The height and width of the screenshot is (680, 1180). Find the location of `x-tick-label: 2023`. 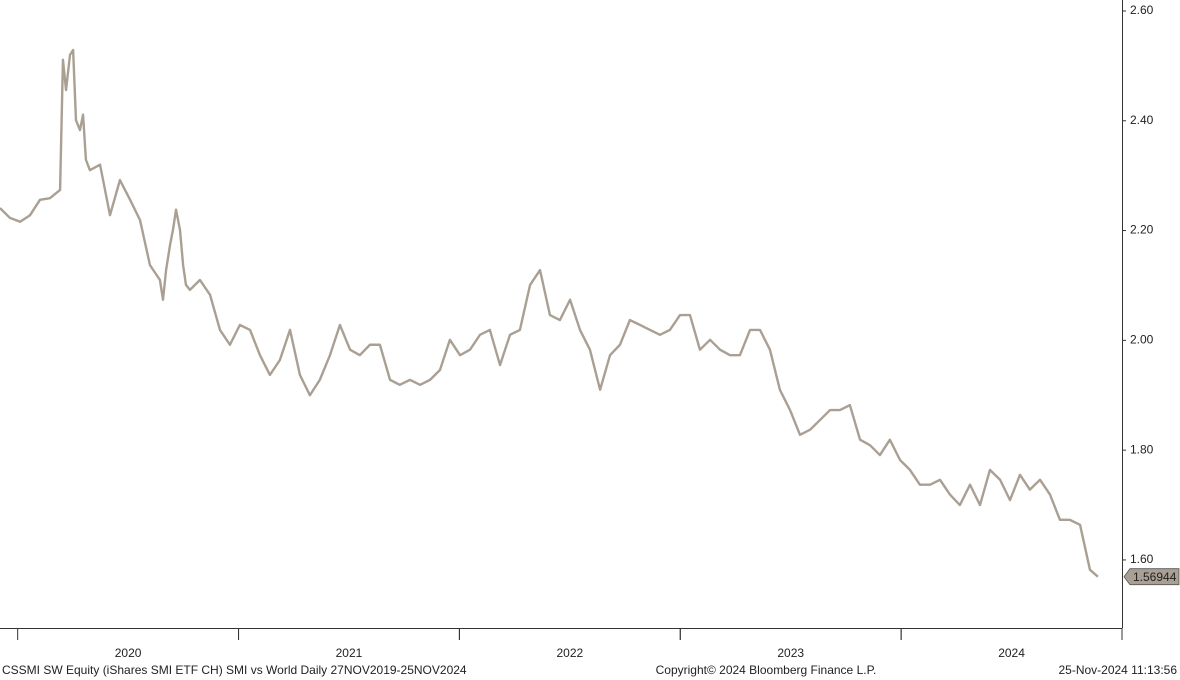

x-tick-label: 2023 is located at coordinates (790, 653).